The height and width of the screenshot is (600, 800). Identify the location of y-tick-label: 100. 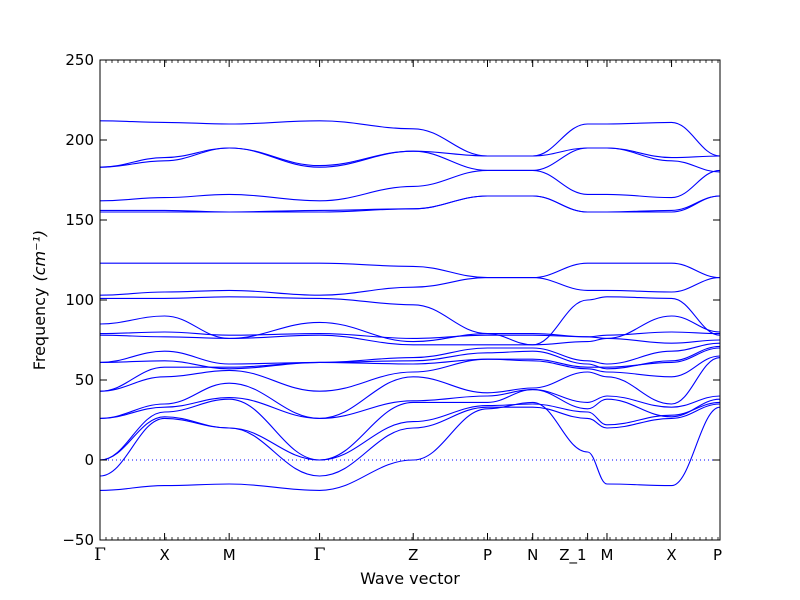
(79, 300).